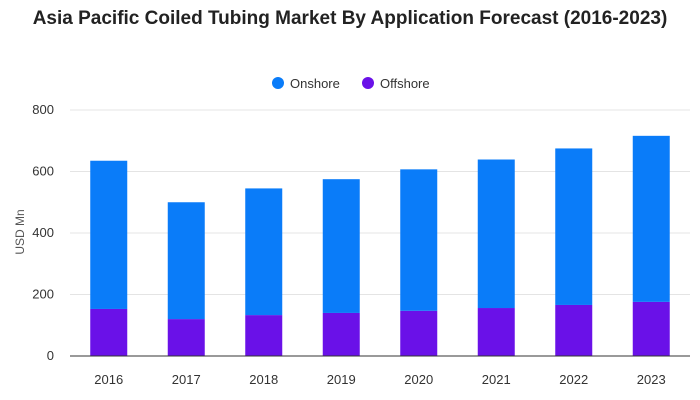 The width and height of the screenshot is (700, 400). I want to click on legend-marker-onshore, so click(278, 83).